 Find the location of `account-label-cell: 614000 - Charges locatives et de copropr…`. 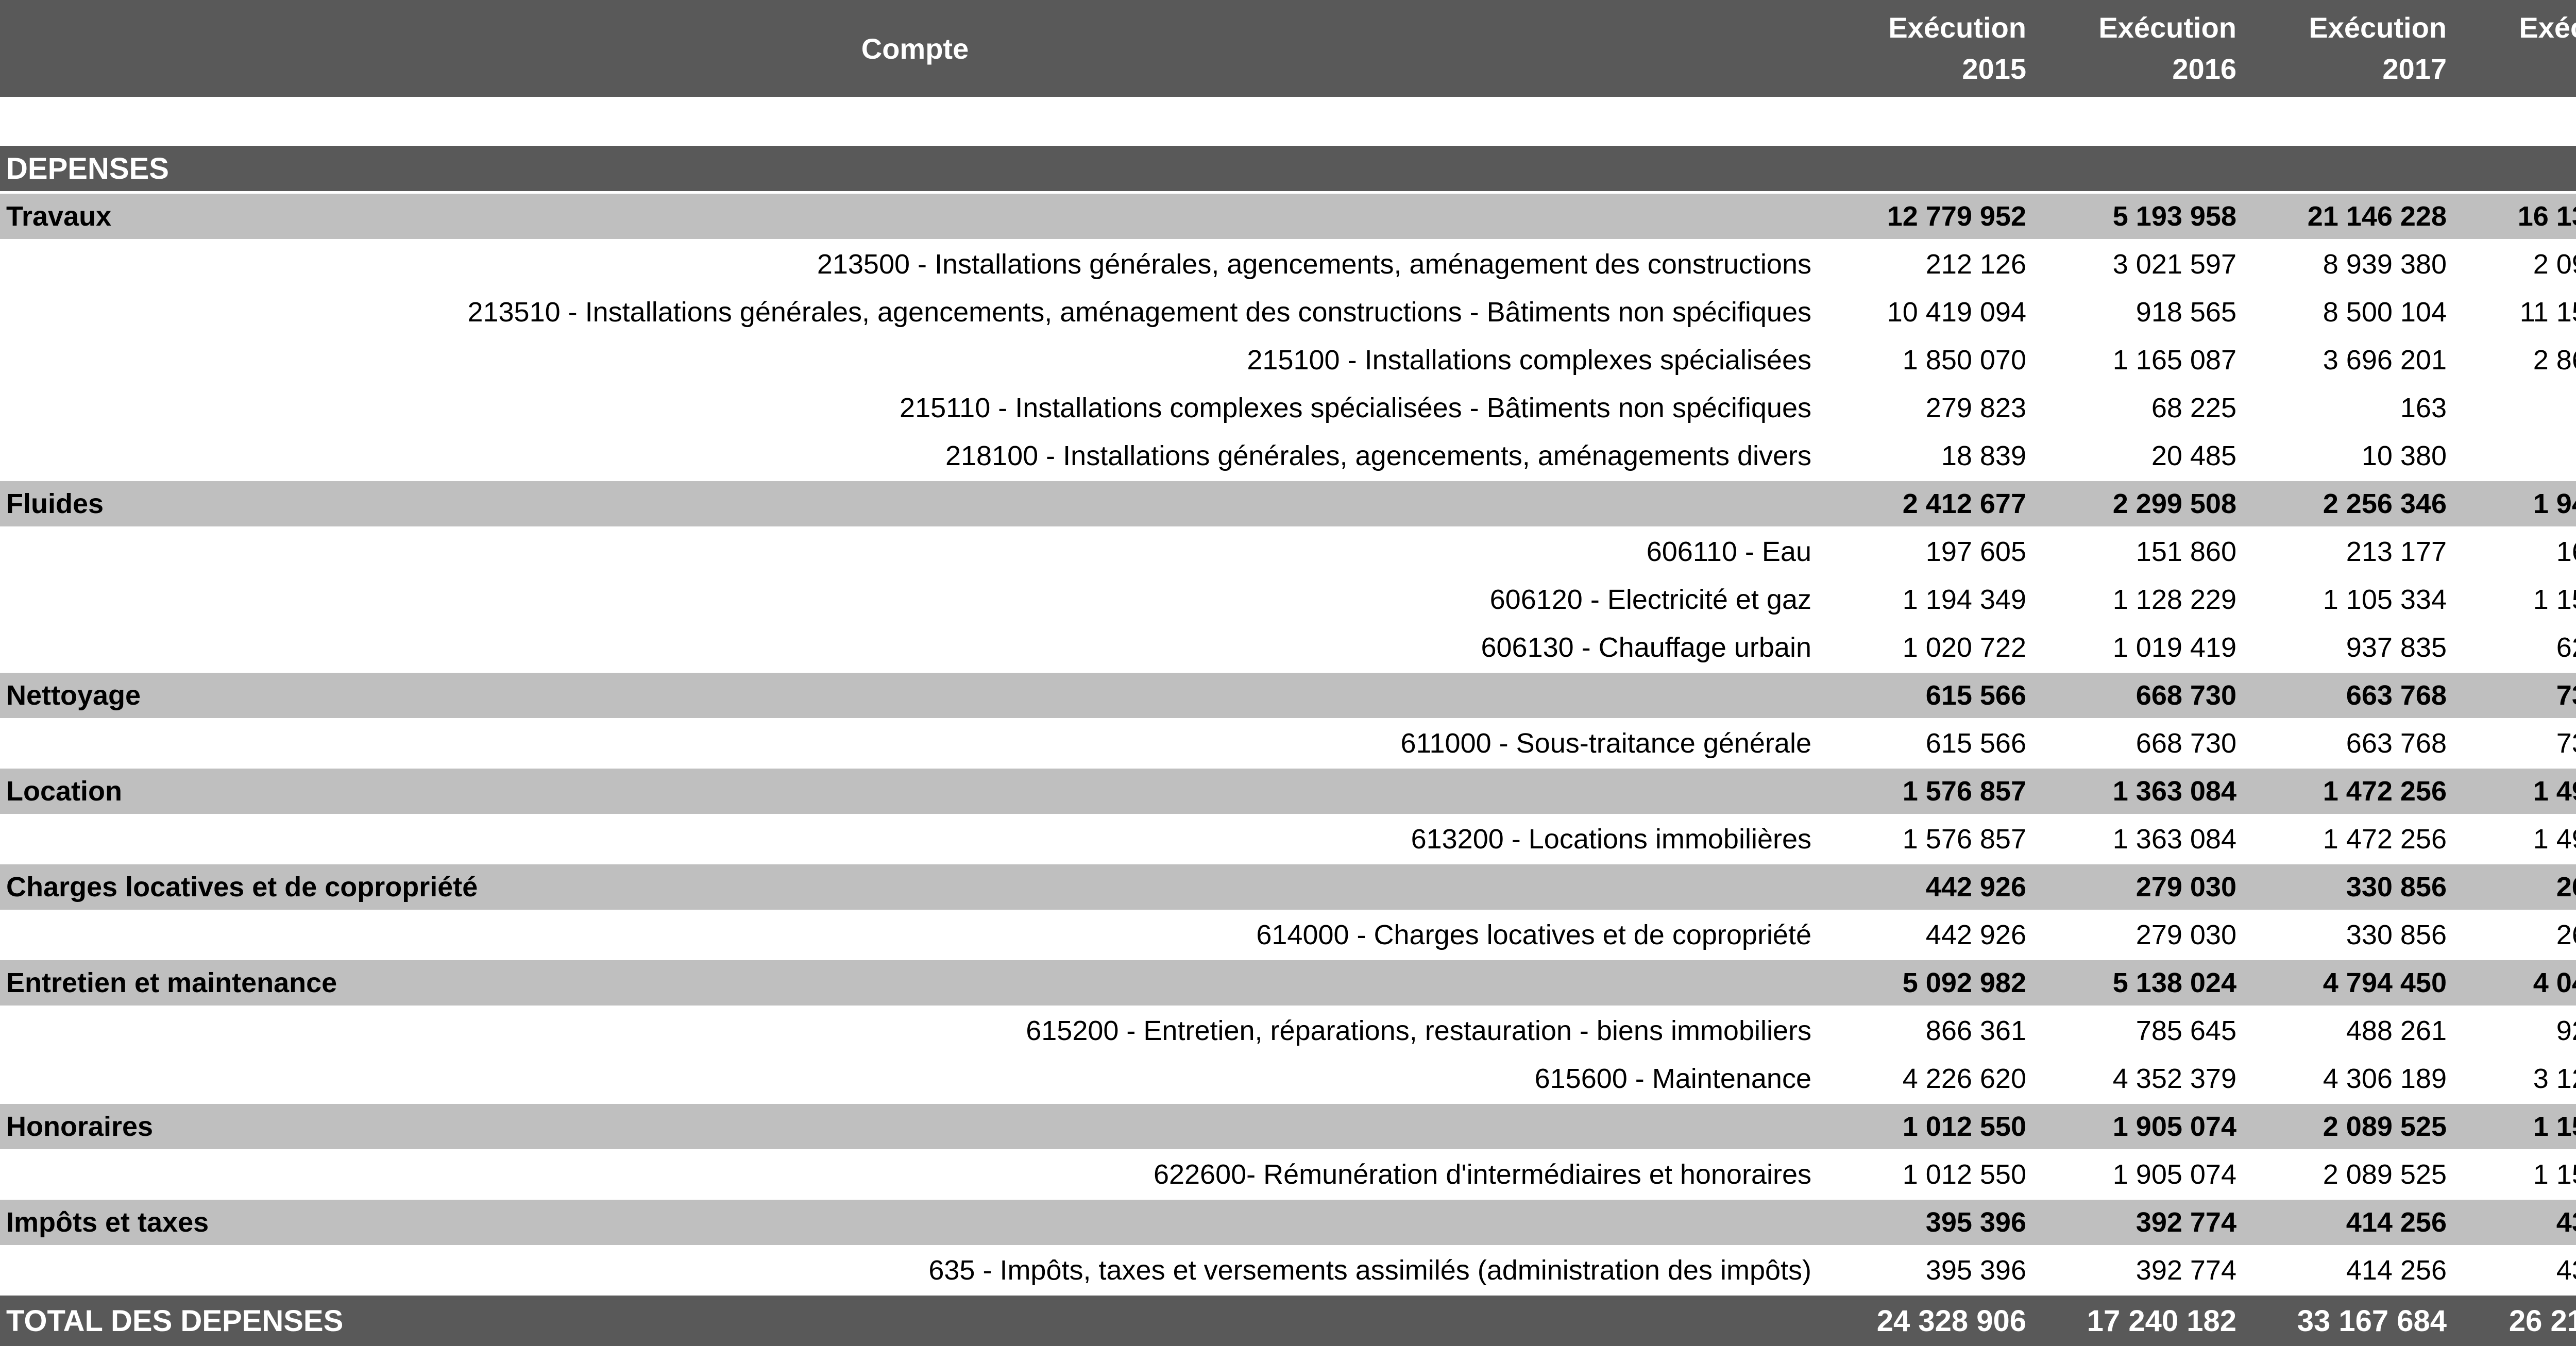

account-label-cell: 614000 - Charges locatives et de copropr… is located at coordinates (1533, 934).